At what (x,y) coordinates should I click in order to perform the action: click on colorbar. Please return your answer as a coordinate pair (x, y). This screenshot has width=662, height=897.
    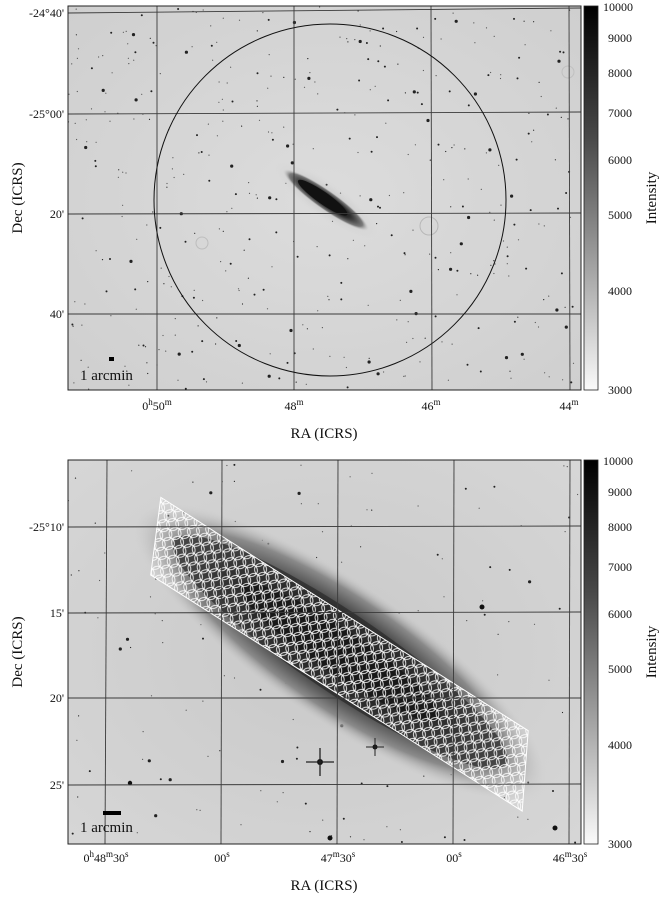
    Looking at the image, I should click on (591, 198).